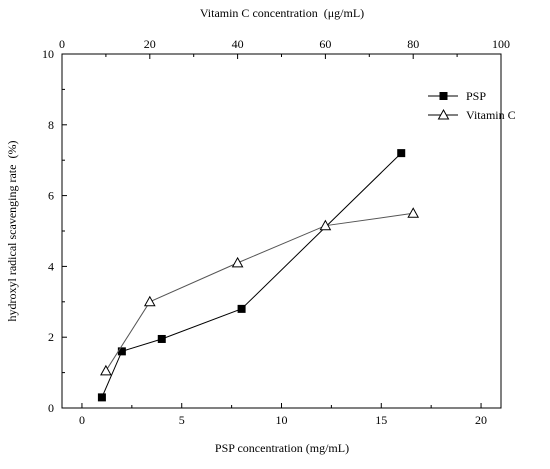 Image resolution: width=550 pixels, height=469 pixels. Describe the element at coordinates (284, 48) in the screenshot. I see `top-axis: 0 20 40 60 80 100` at that location.